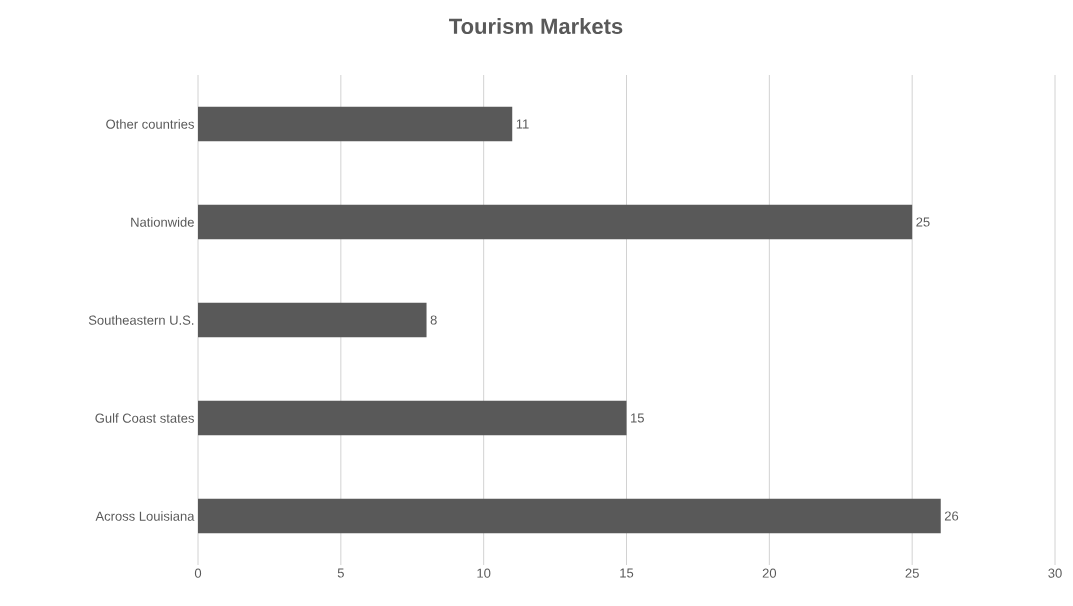 This screenshot has height=606, width=1073. What do you see at coordinates (951, 516) in the screenshot?
I see `data-label: 26` at bounding box center [951, 516].